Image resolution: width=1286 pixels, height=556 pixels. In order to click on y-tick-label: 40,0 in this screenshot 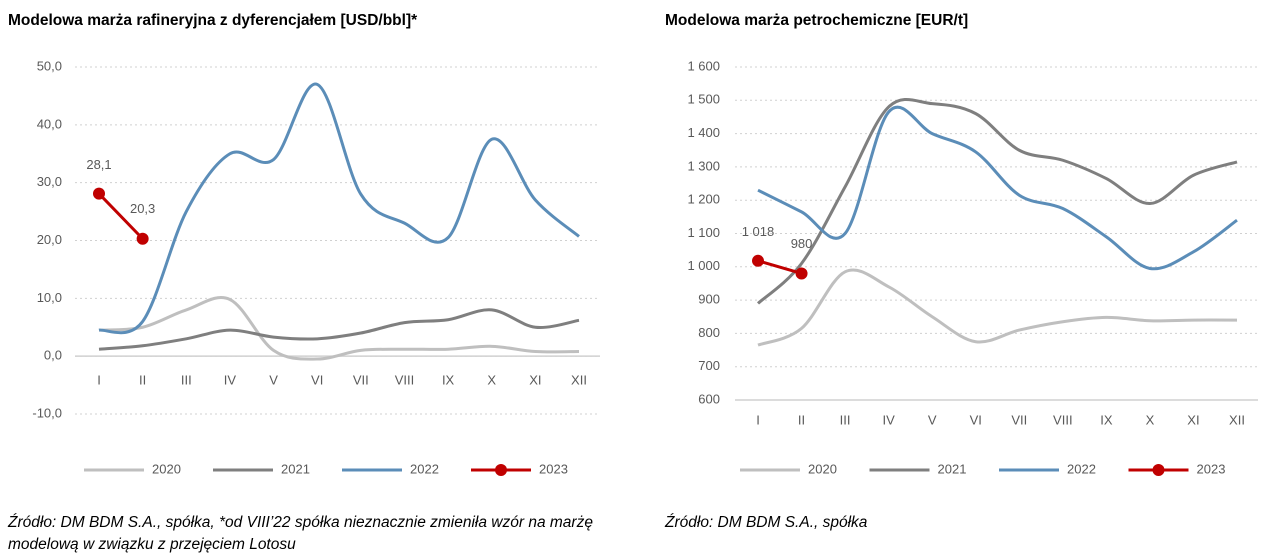, I will do `click(49, 123)`.